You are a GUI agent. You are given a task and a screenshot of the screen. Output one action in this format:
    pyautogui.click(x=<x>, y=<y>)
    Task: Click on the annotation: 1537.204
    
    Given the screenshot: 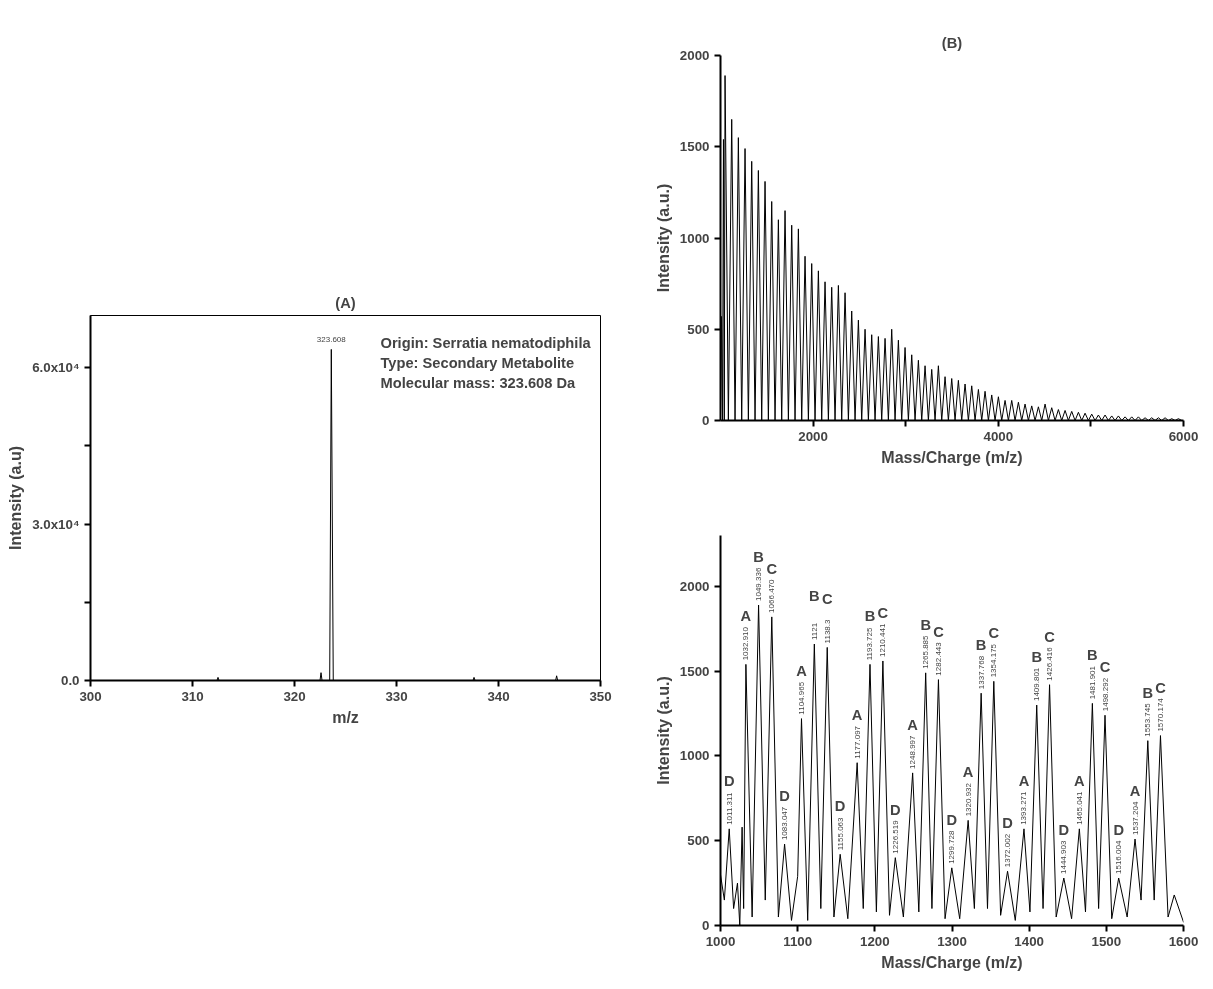 What is the action you would take?
    pyautogui.click(x=1135, y=818)
    